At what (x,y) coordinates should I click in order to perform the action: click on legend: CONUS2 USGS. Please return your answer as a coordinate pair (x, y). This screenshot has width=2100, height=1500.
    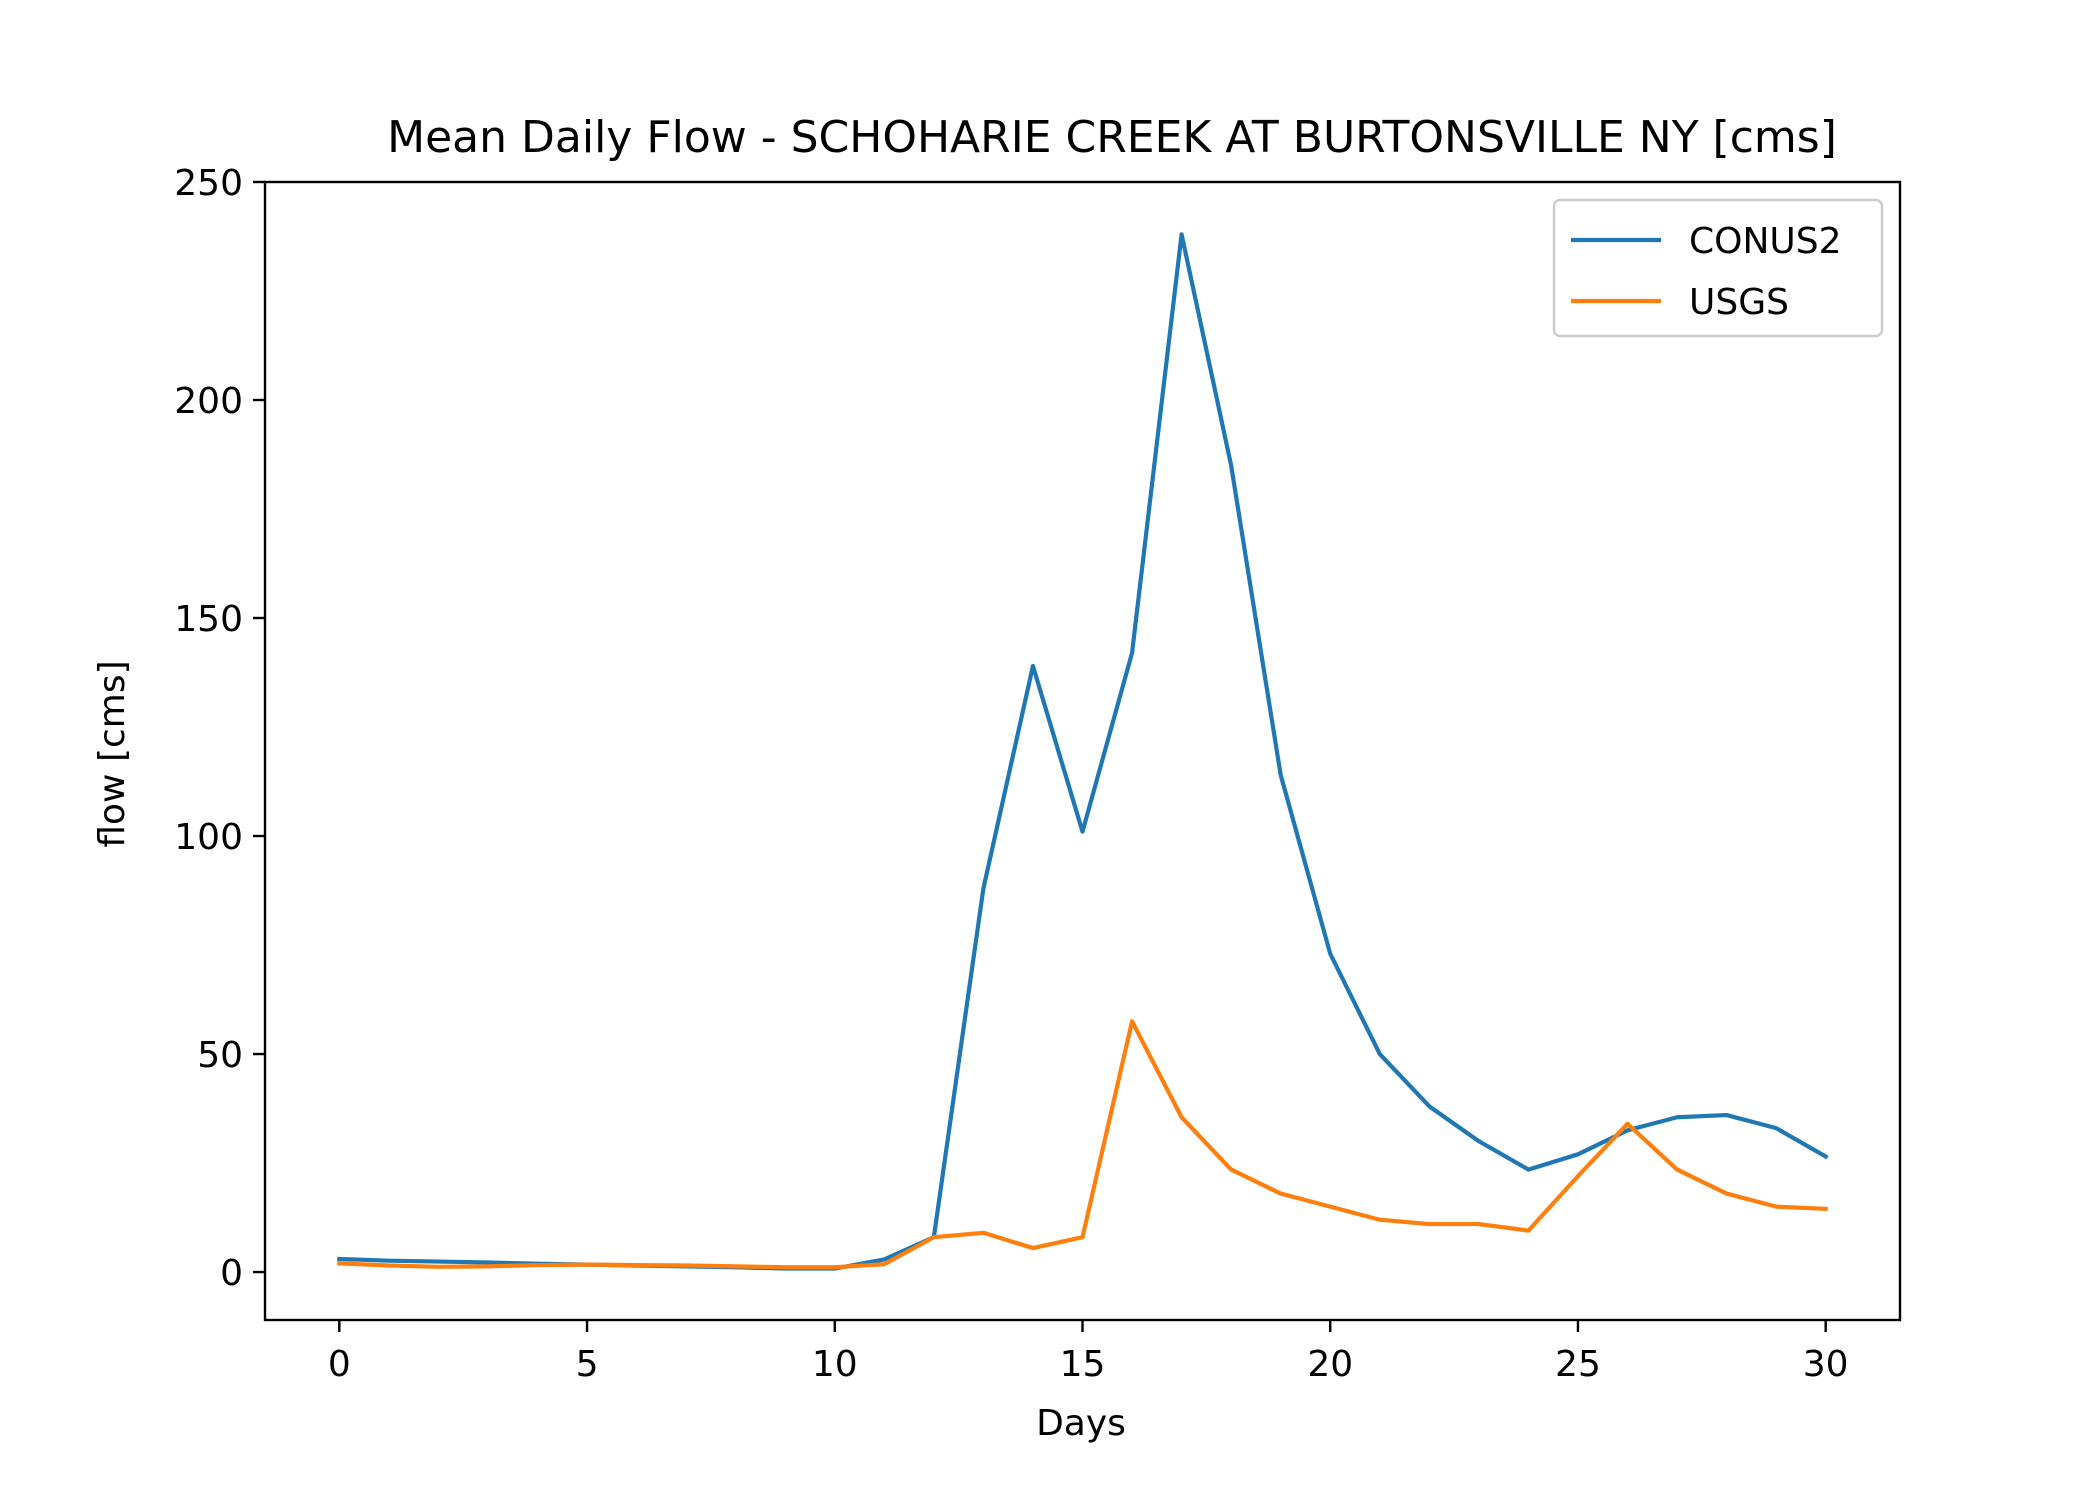
    Looking at the image, I should click on (1718, 268).